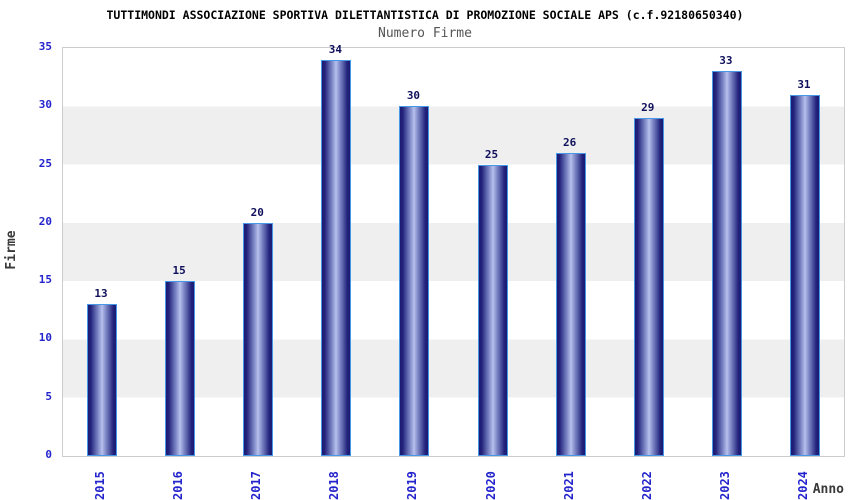 The width and height of the screenshot is (850, 500). Describe the element at coordinates (258, 339) in the screenshot. I see `bar-2017` at that location.